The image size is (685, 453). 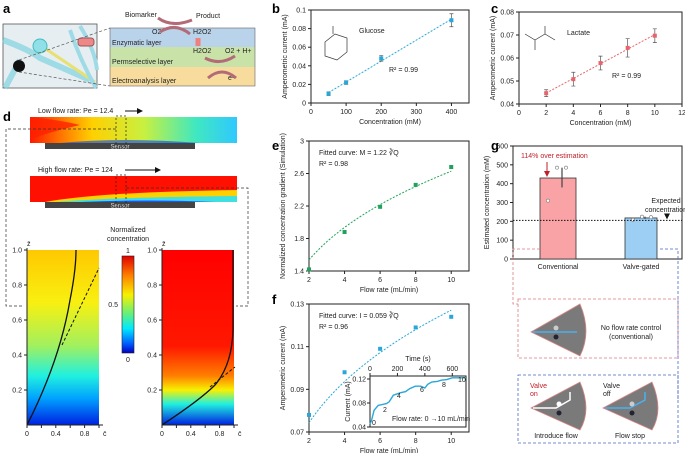 I want to click on y-tick-label: 0.2, so click(x=152, y=391).